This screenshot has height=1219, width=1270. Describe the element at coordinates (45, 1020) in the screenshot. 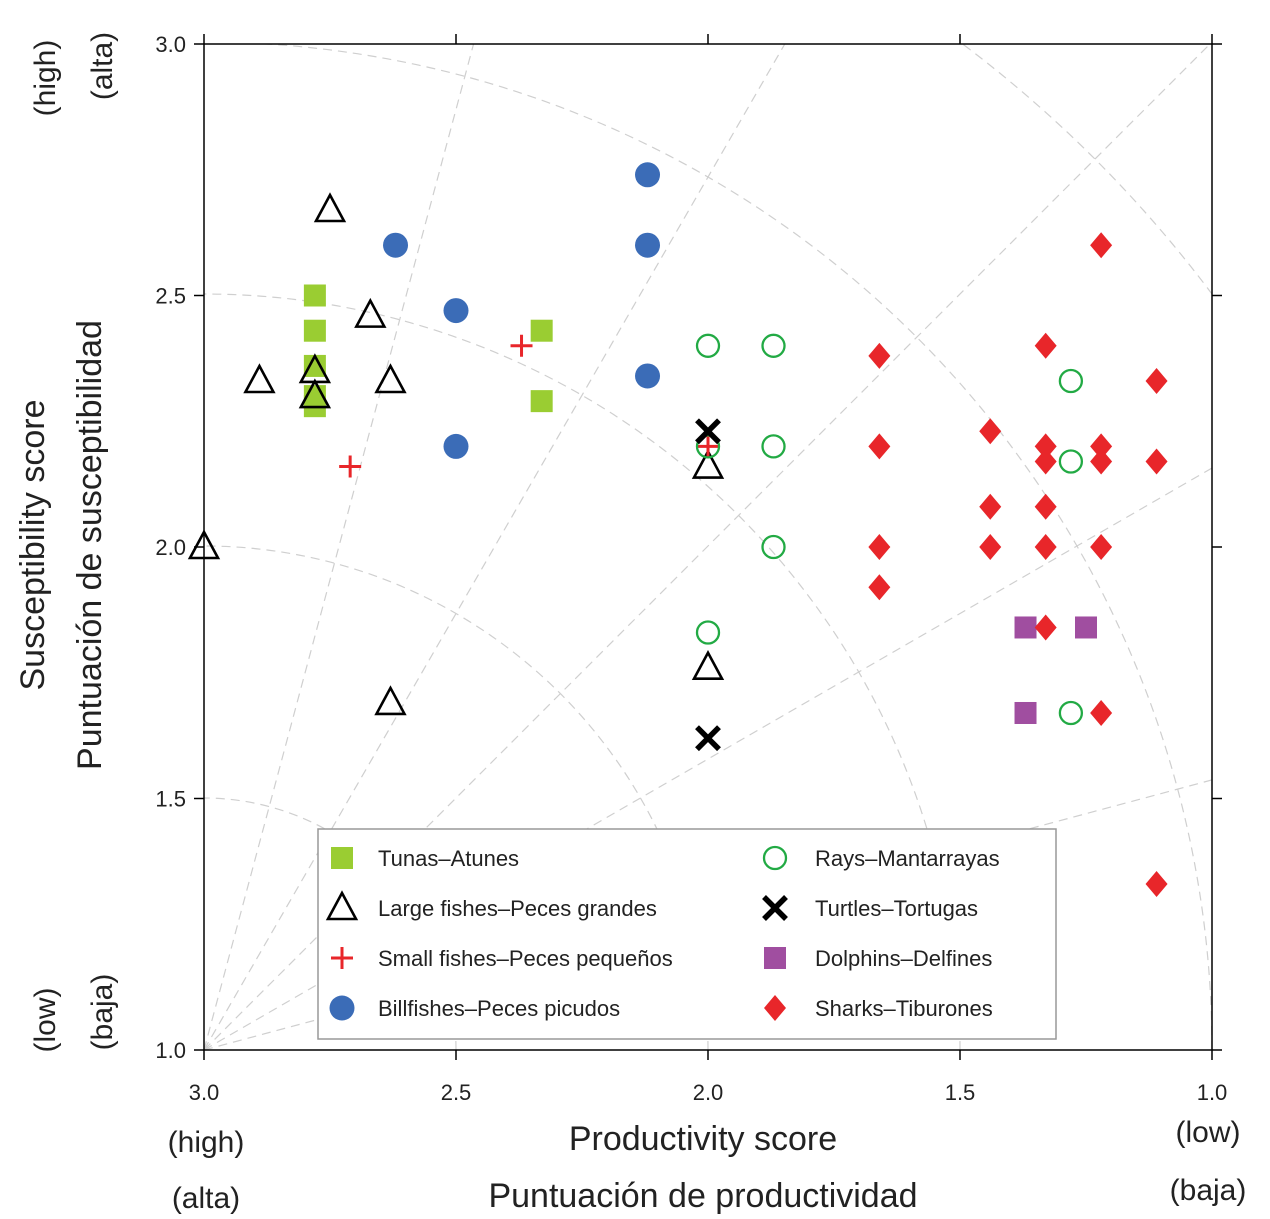

I see `y-low-label-en: (low)` at that location.